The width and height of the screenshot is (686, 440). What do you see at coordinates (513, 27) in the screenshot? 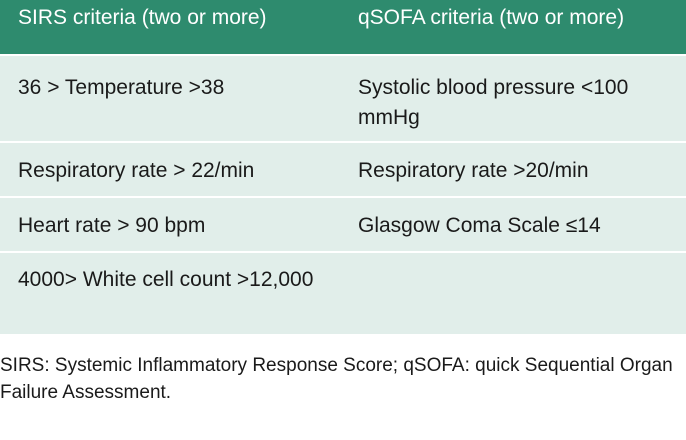
I see `header-qsofa: qSOFA criteria (two or more)` at bounding box center [513, 27].